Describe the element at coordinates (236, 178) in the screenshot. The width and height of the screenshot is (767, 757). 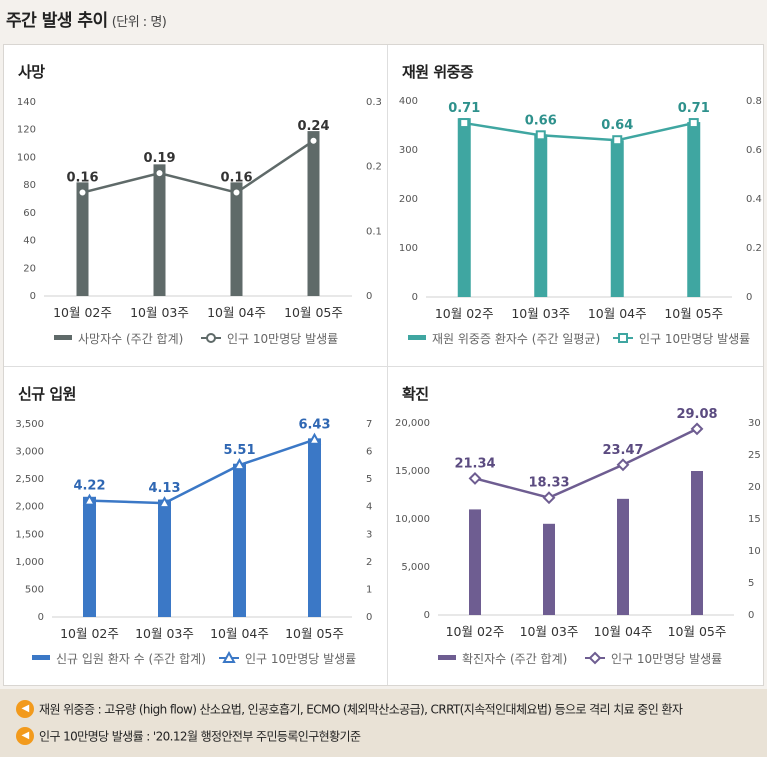
I see `data-label: 0.16` at that location.